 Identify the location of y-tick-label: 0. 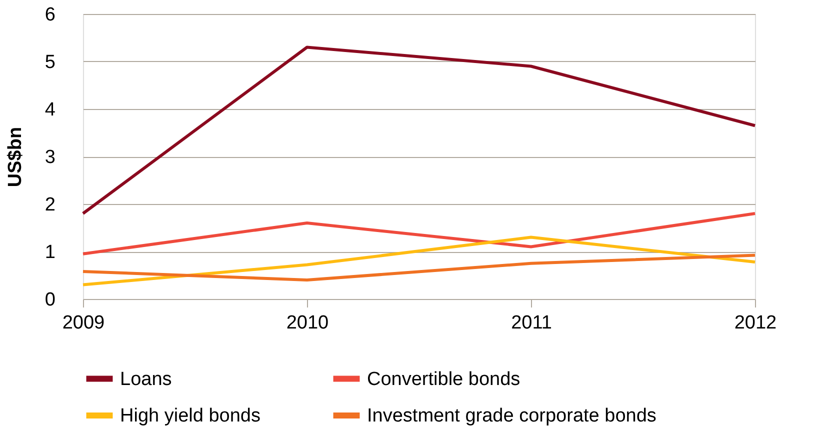
(50, 300).